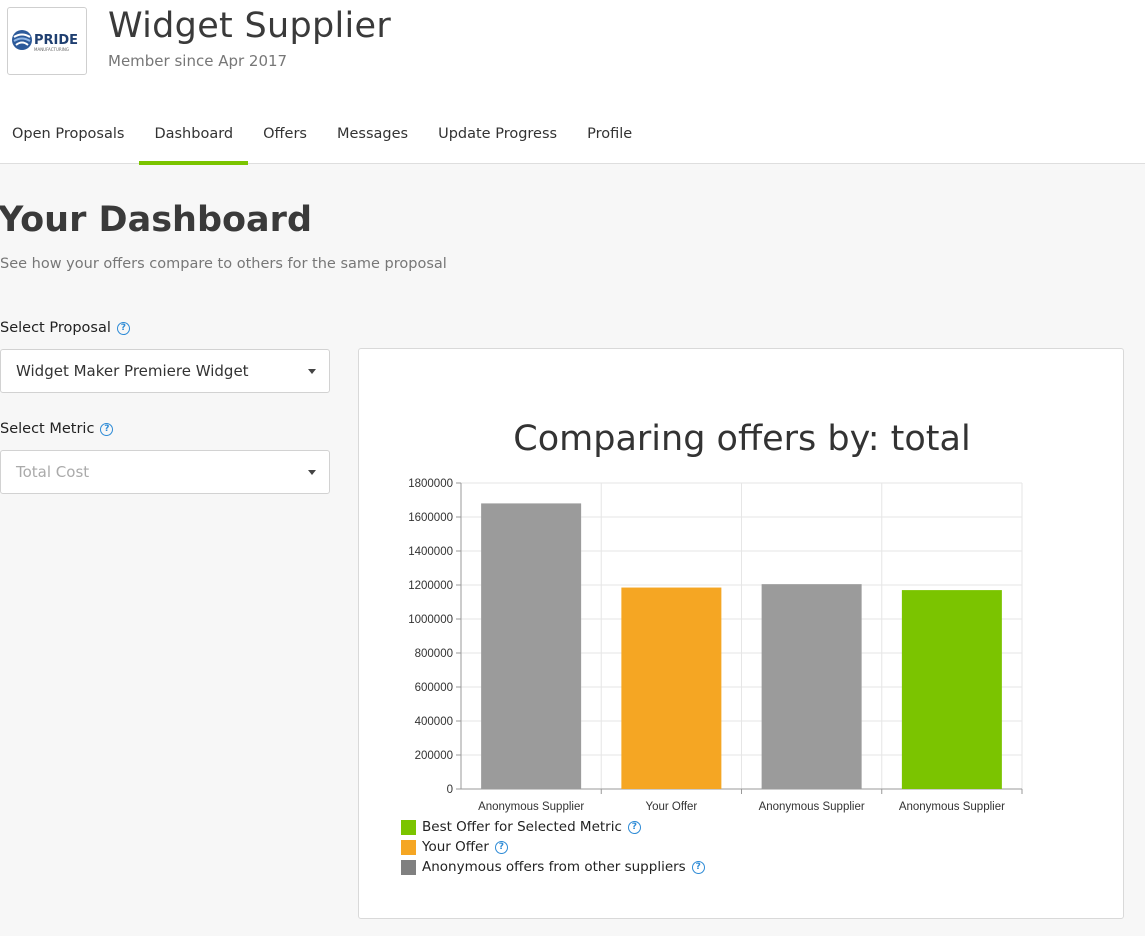 Image resolution: width=1145 pixels, height=936 pixels. I want to click on proposal-select: Widget Maker Premiere Widget, so click(165, 371).